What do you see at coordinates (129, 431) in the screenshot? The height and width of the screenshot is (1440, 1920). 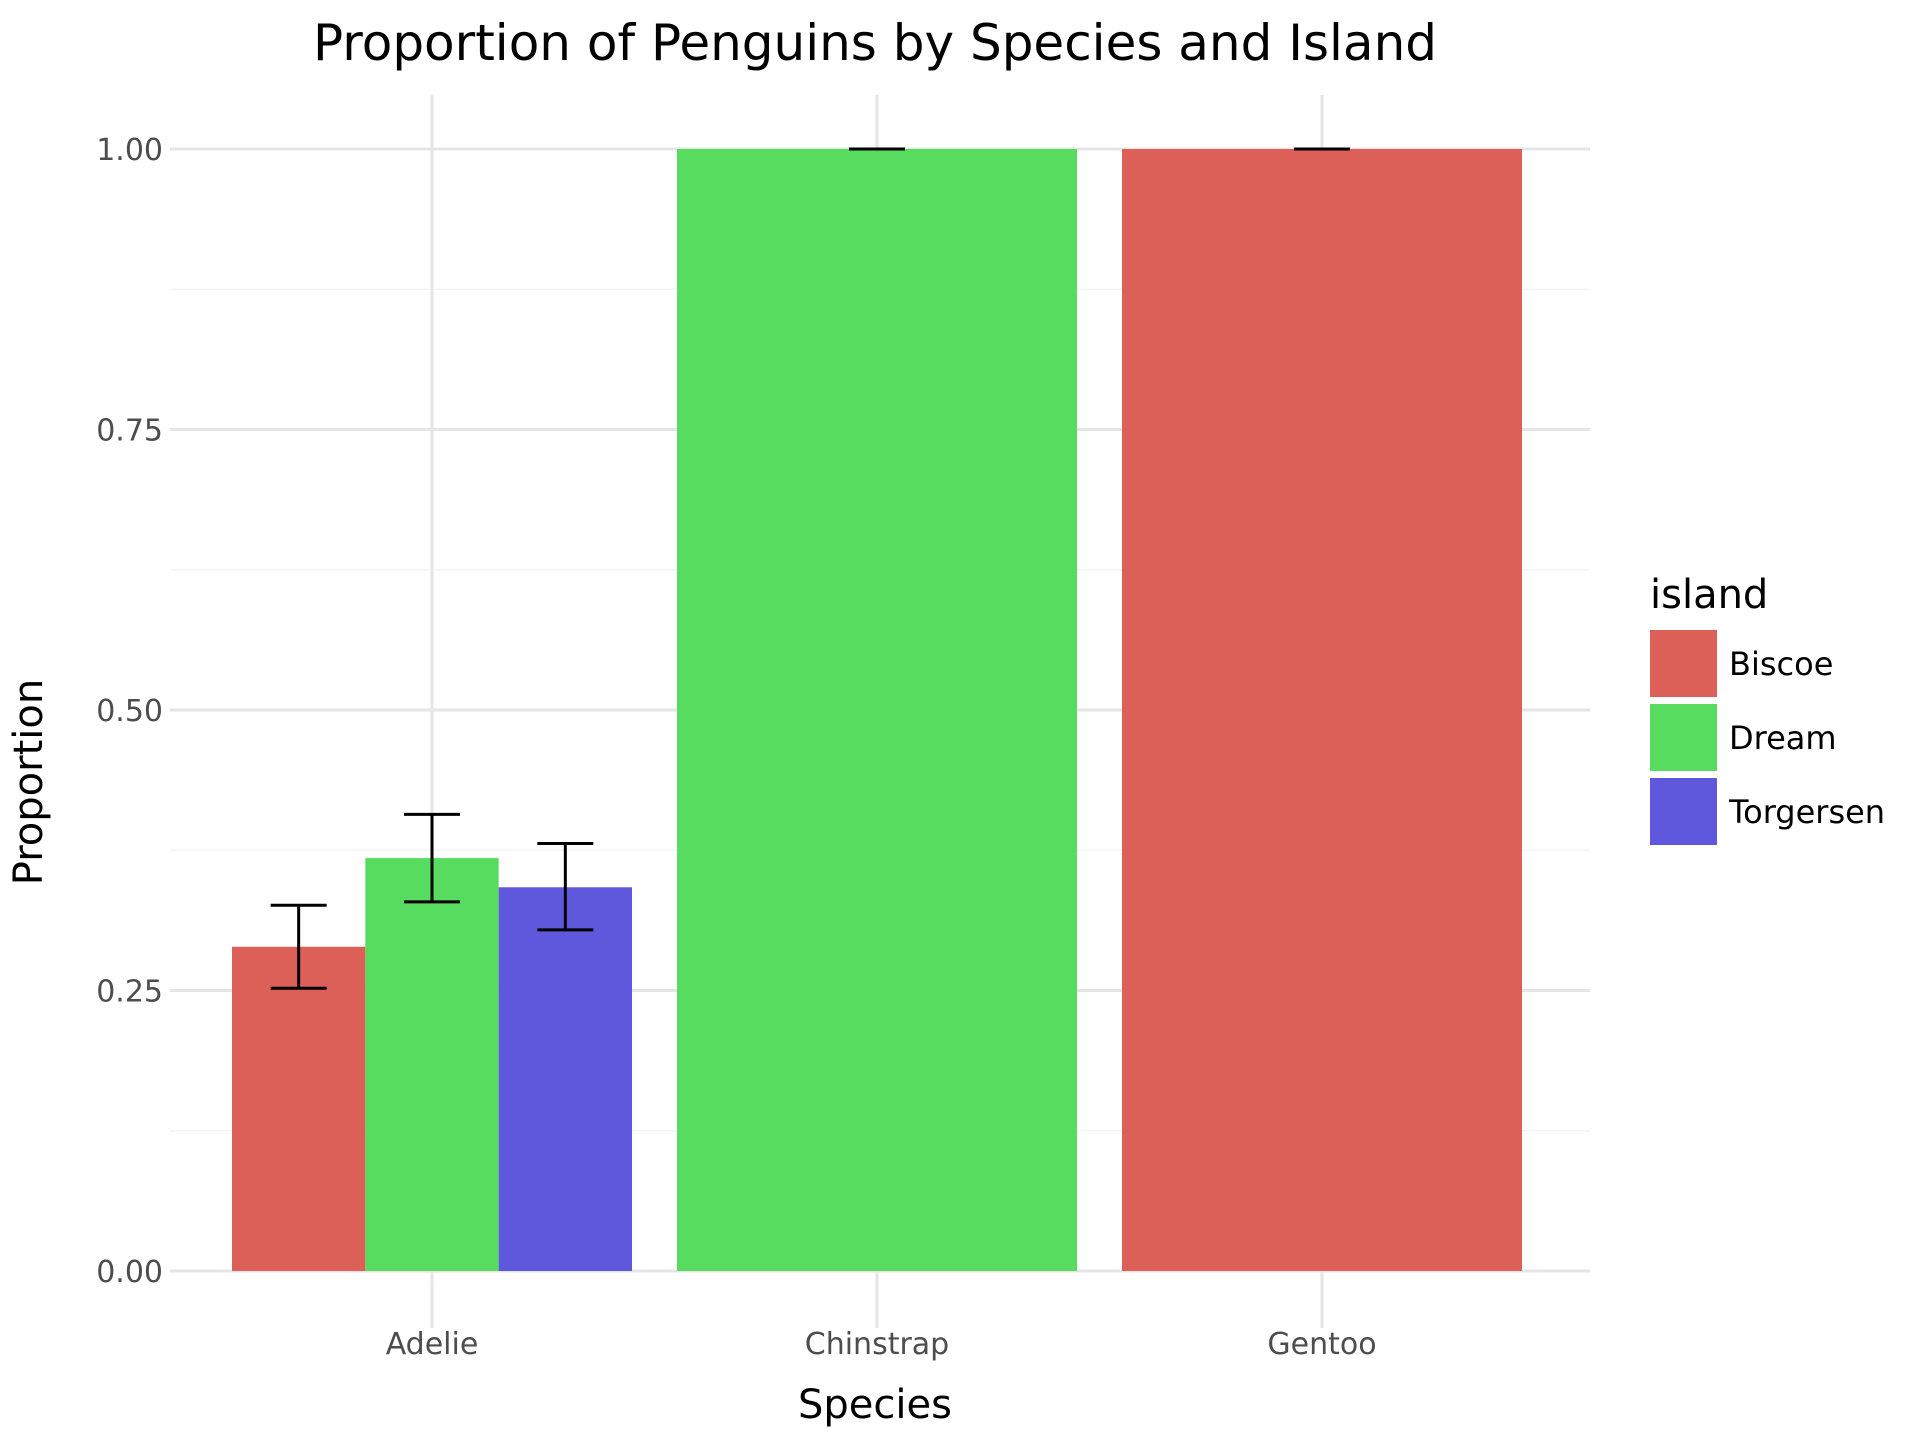 I see `y-tick-label: 0.75` at bounding box center [129, 431].